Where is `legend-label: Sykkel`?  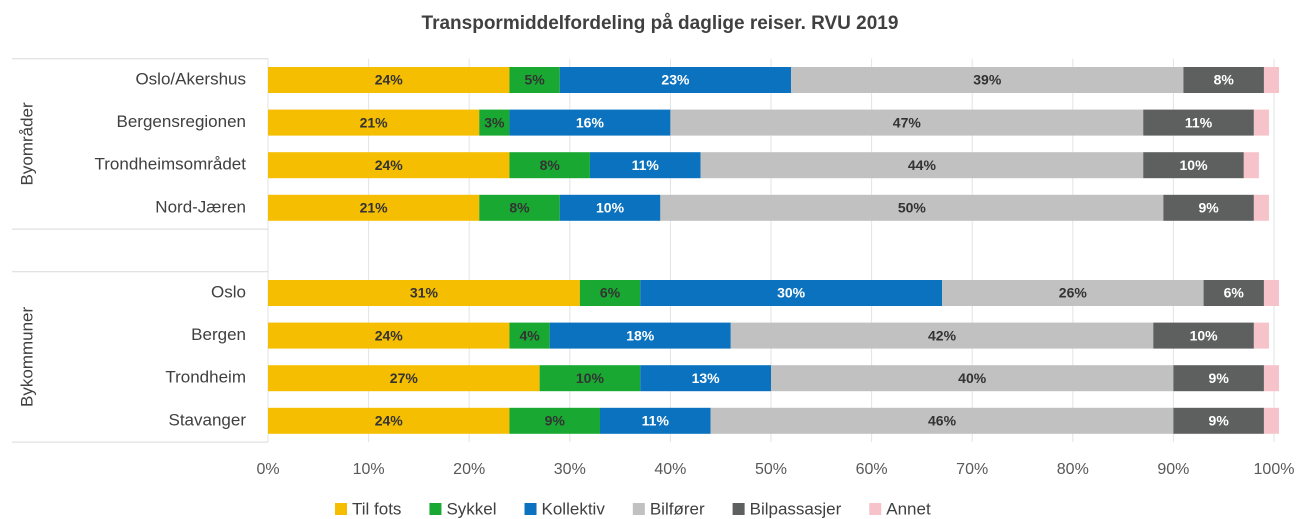
legend-label: Sykkel is located at coordinates (471, 508).